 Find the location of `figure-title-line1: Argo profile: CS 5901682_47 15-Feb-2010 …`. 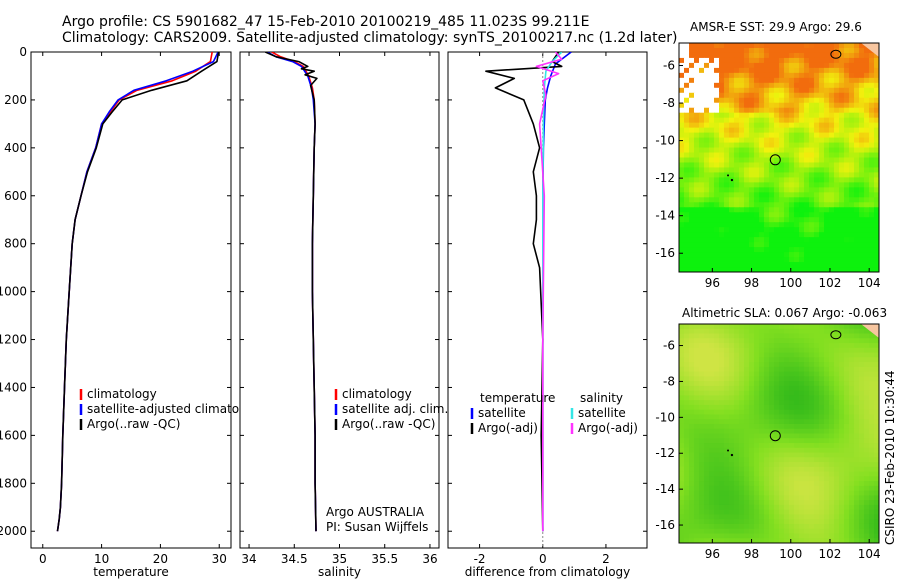

figure-title-line1: Argo profile: CS 5901682_47 15-Feb-2010 … is located at coordinates (325, 22).